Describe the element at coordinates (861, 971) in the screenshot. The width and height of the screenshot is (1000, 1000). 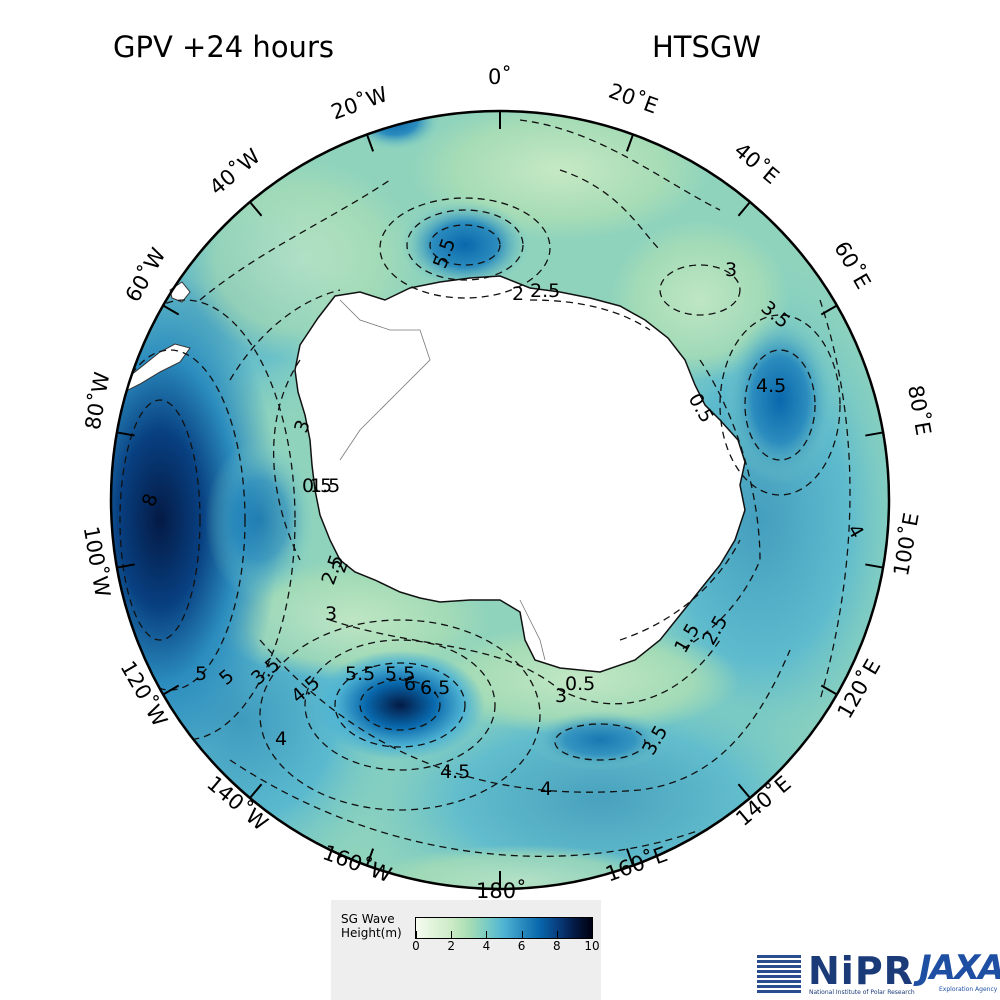
I see `nipr-logo-text: NiPR` at that location.